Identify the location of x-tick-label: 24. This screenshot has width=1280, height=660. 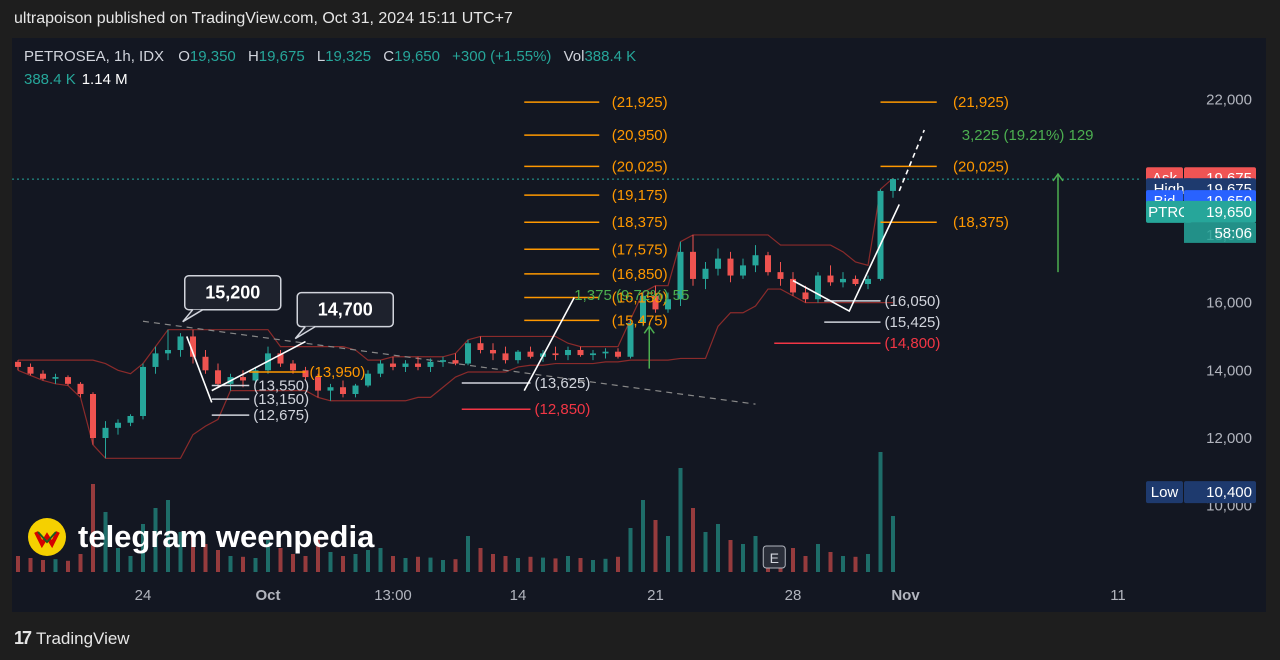
(143, 595).